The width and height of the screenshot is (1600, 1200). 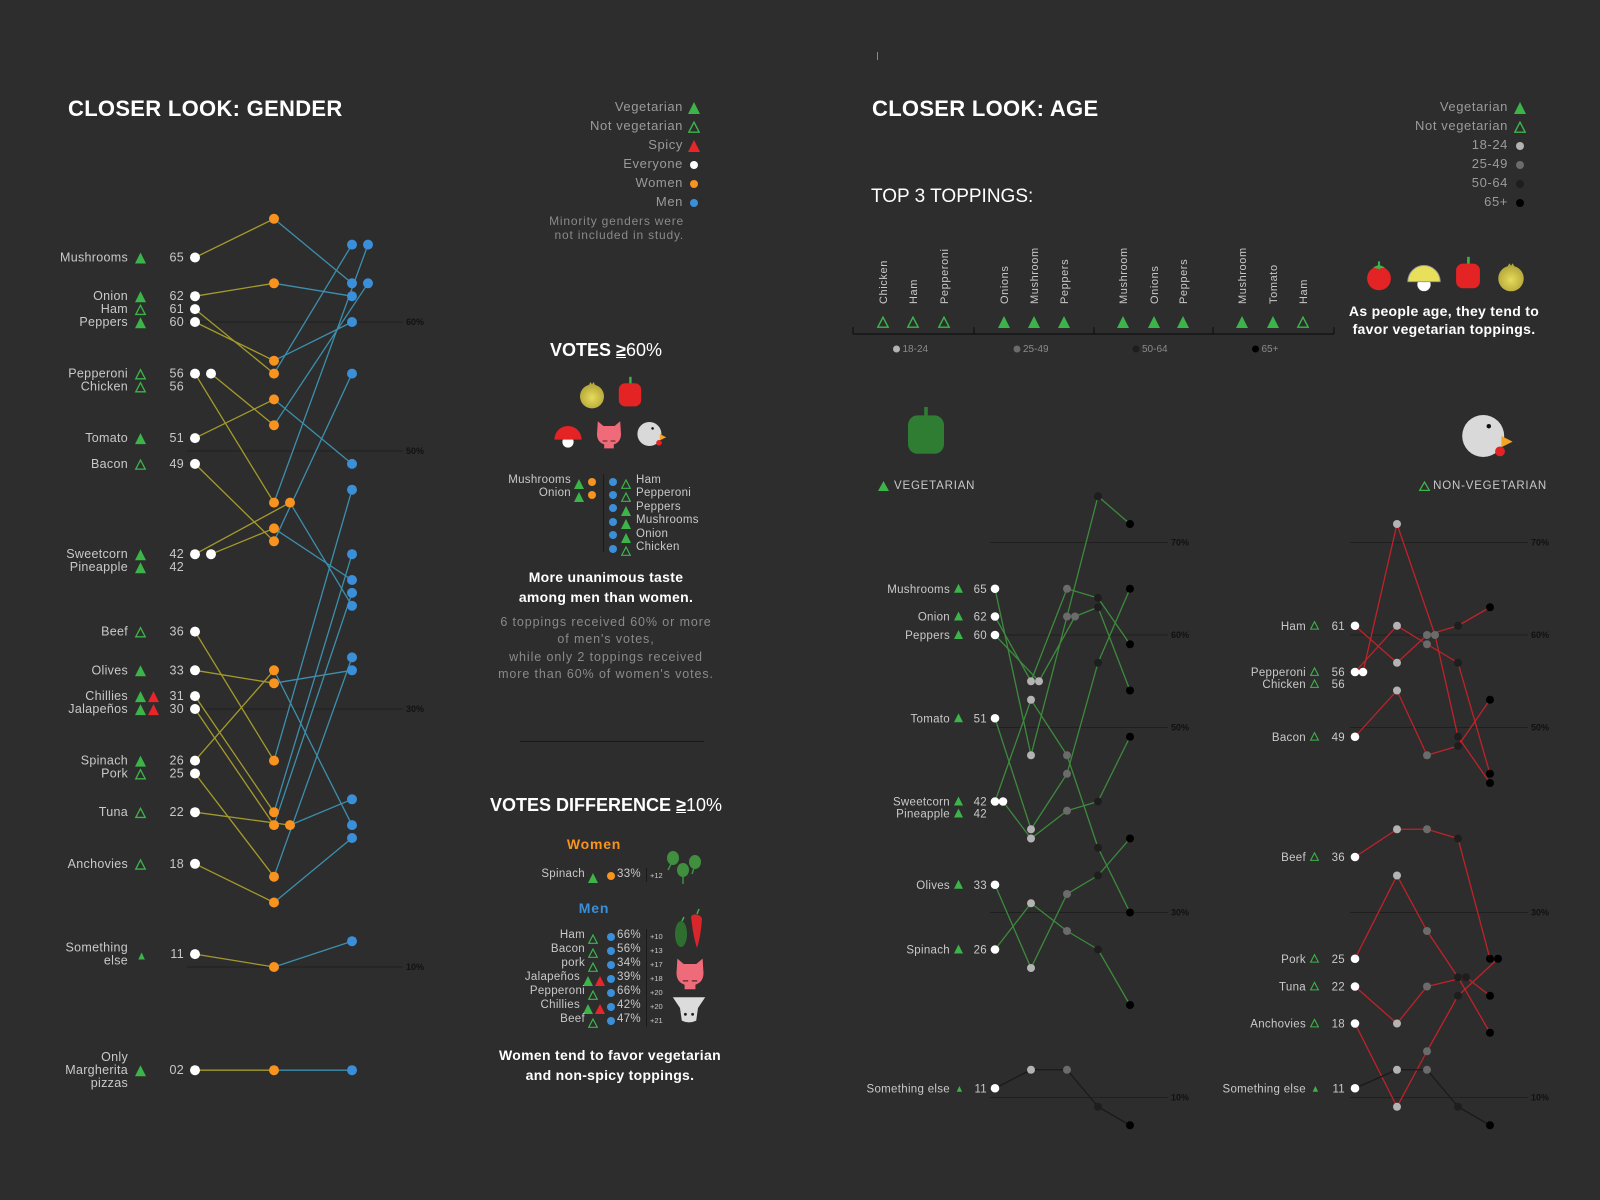 I want to click on votesdiff-diff: +13, so click(x=656, y=950).